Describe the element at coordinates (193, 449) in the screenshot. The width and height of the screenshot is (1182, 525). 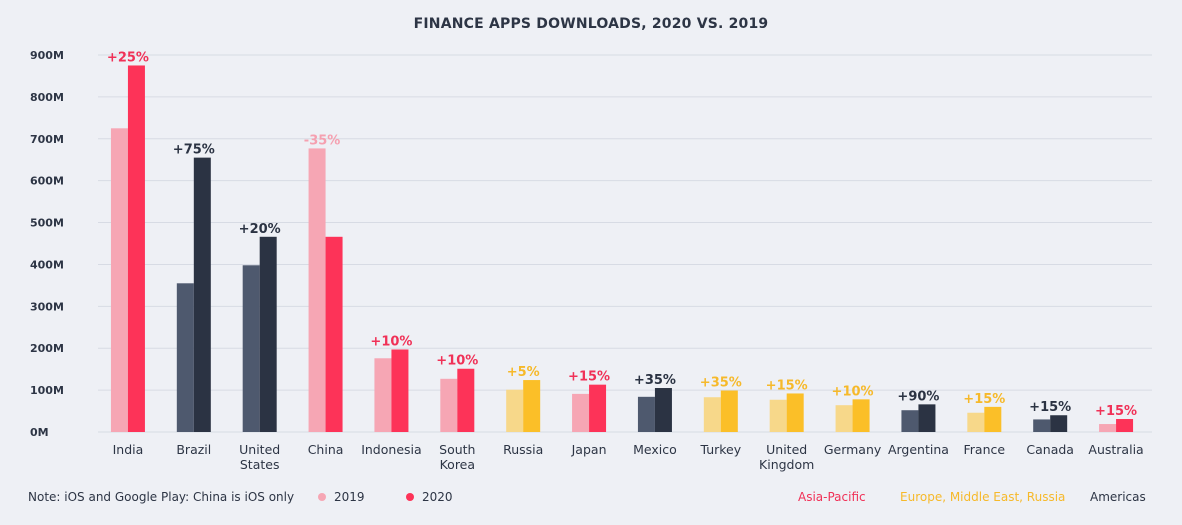
I see `x-tick-label: Brazil` at that location.